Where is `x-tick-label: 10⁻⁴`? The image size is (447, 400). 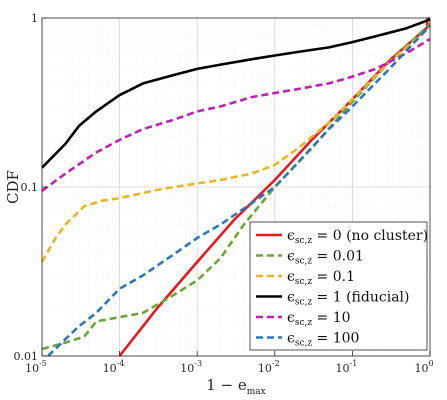
x-tick-label: 10⁻⁴ is located at coordinates (114, 367).